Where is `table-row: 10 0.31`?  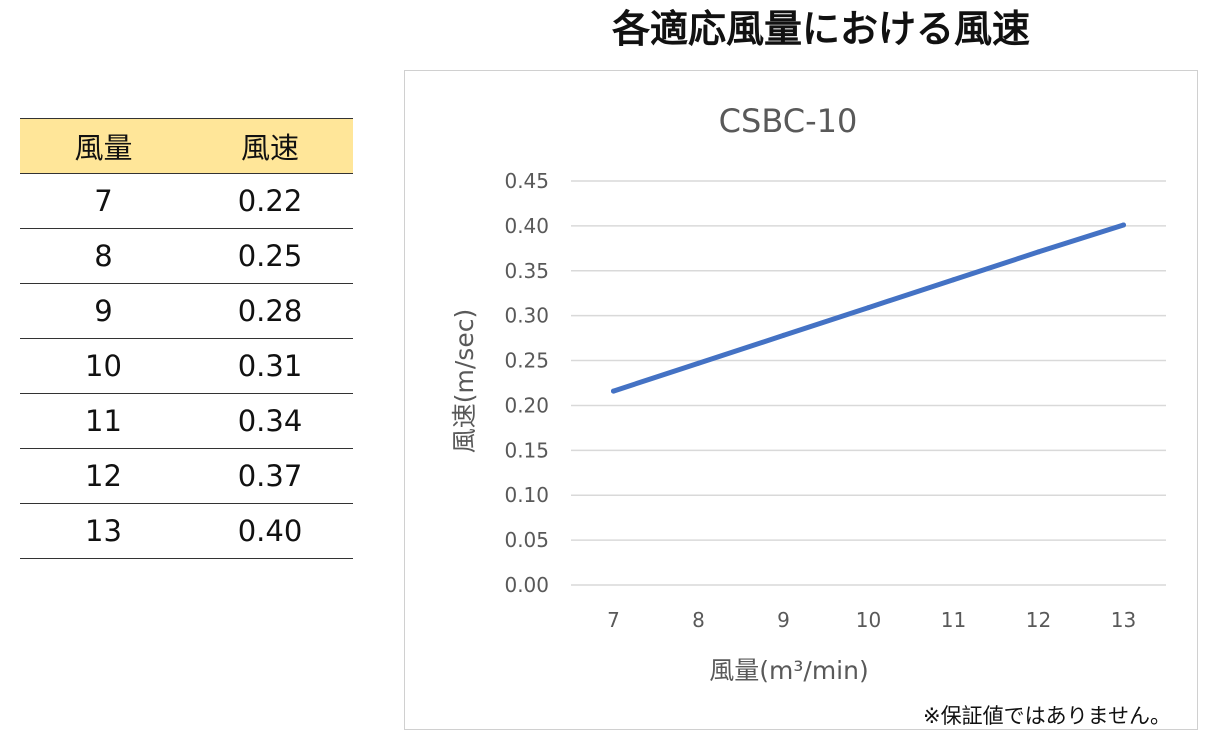 table-row: 10 0.31 is located at coordinates (186, 366).